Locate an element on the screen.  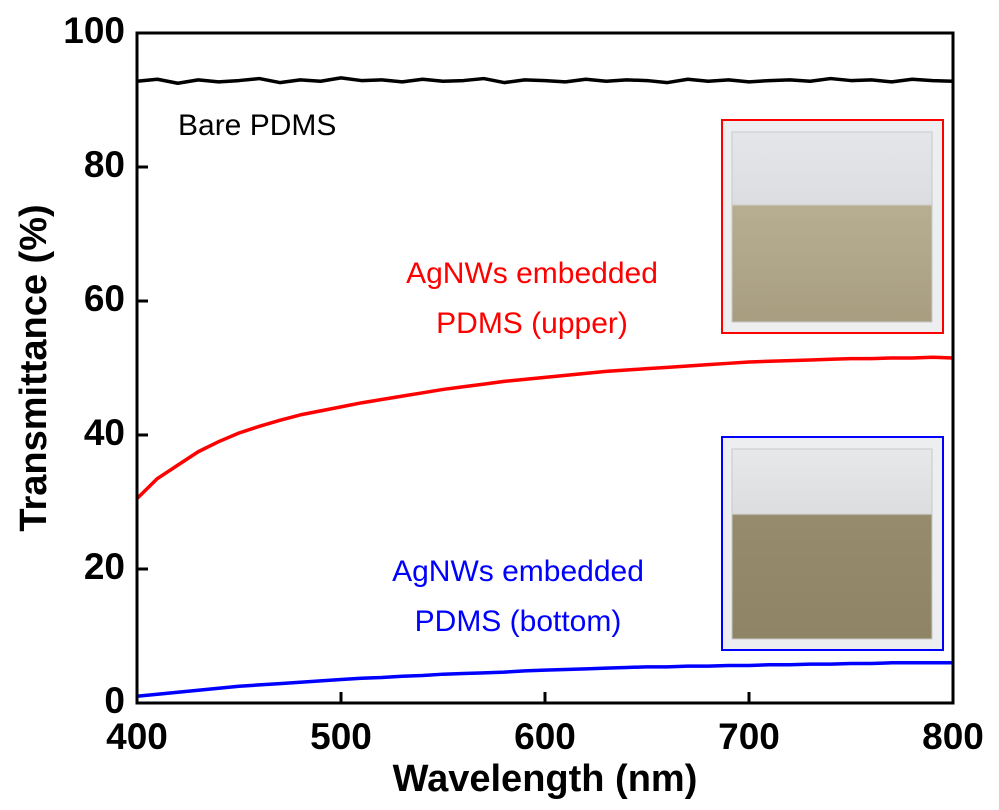
inset-photo-upper is located at coordinates (832, 226).